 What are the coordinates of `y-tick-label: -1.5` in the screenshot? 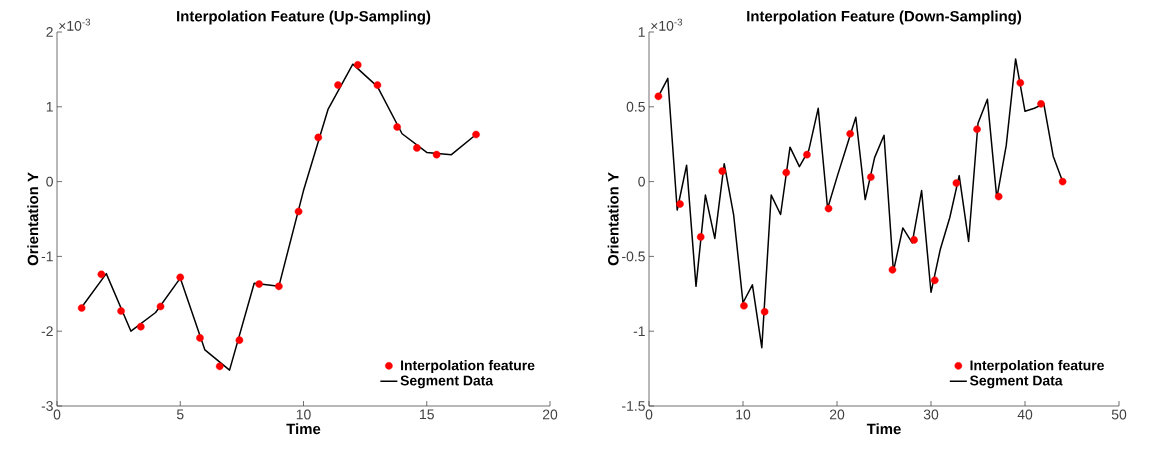 It's located at (633, 406).